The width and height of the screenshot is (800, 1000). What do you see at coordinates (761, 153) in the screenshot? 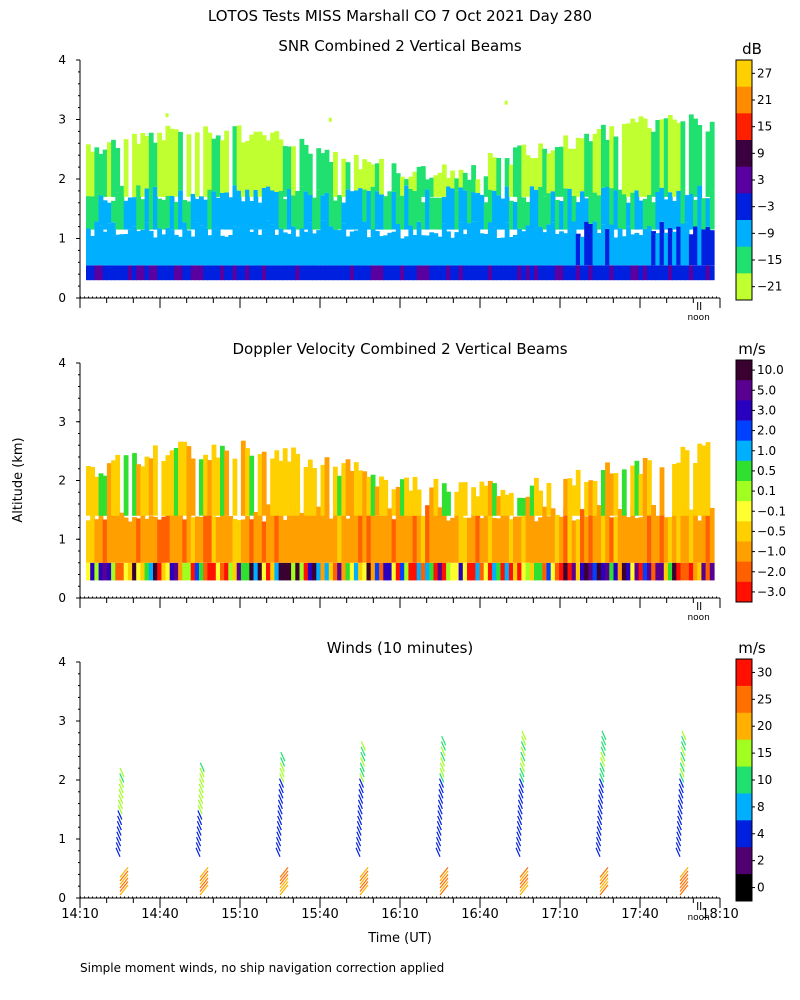
I see `colorbar-label: 9` at bounding box center [761, 153].